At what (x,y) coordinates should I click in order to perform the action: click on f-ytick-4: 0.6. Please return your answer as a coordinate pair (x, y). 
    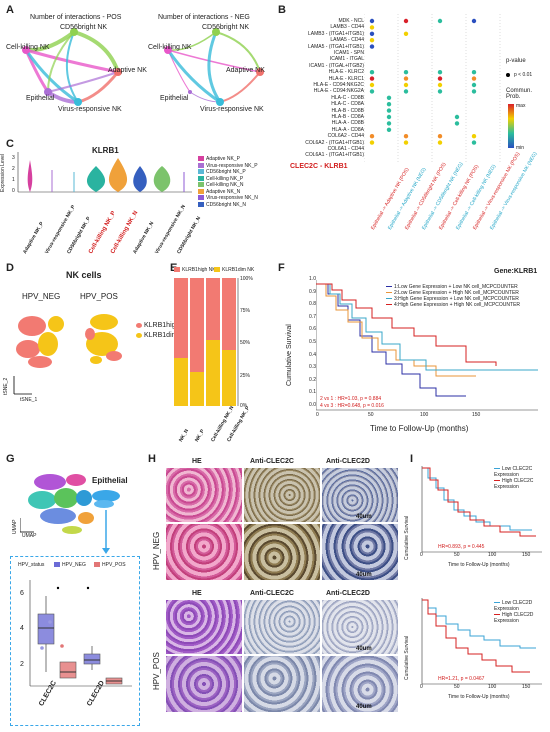
    Looking at the image, I should click on (312, 329).